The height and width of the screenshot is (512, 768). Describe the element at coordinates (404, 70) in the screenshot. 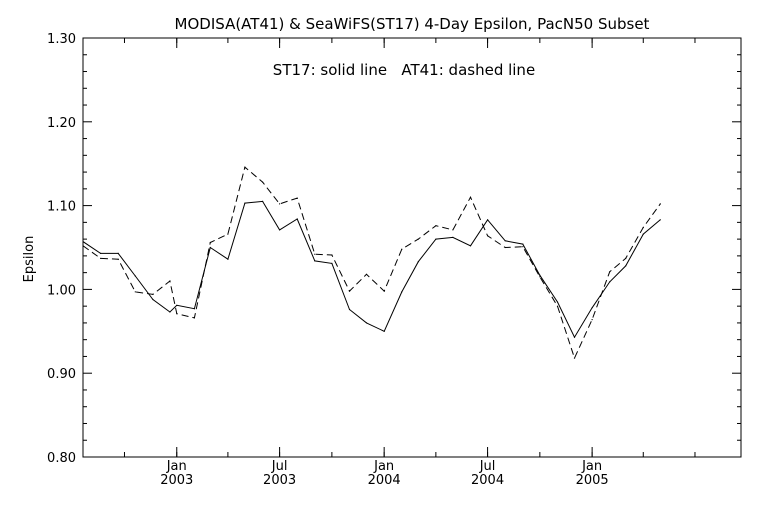

I see `line-style-annotation: ST17: solid line AT41: dashed line` at that location.